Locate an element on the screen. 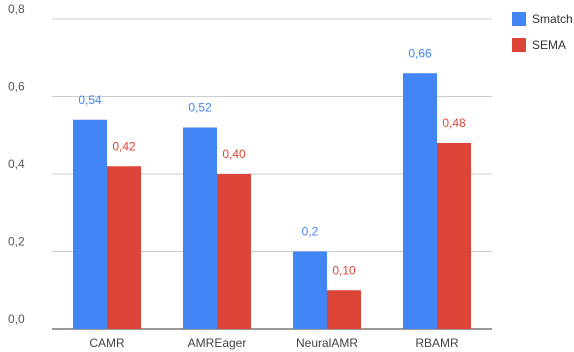 This screenshot has height=352, width=574. y-axis-ticks: 0,0 0,2 0,4 0,6 0,8 is located at coordinates (16, 164).